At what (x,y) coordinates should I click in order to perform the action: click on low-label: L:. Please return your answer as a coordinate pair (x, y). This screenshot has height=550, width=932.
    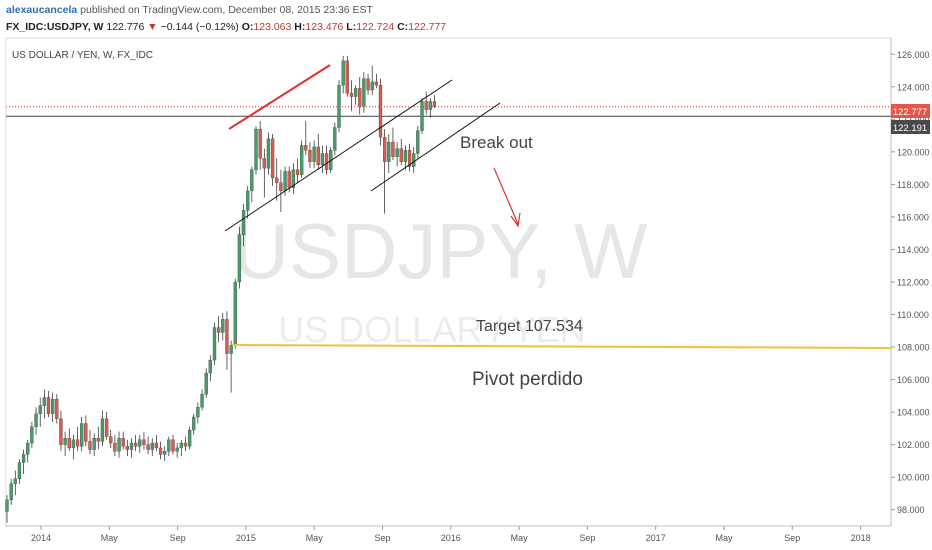
    Looking at the image, I should click on (351, 27).